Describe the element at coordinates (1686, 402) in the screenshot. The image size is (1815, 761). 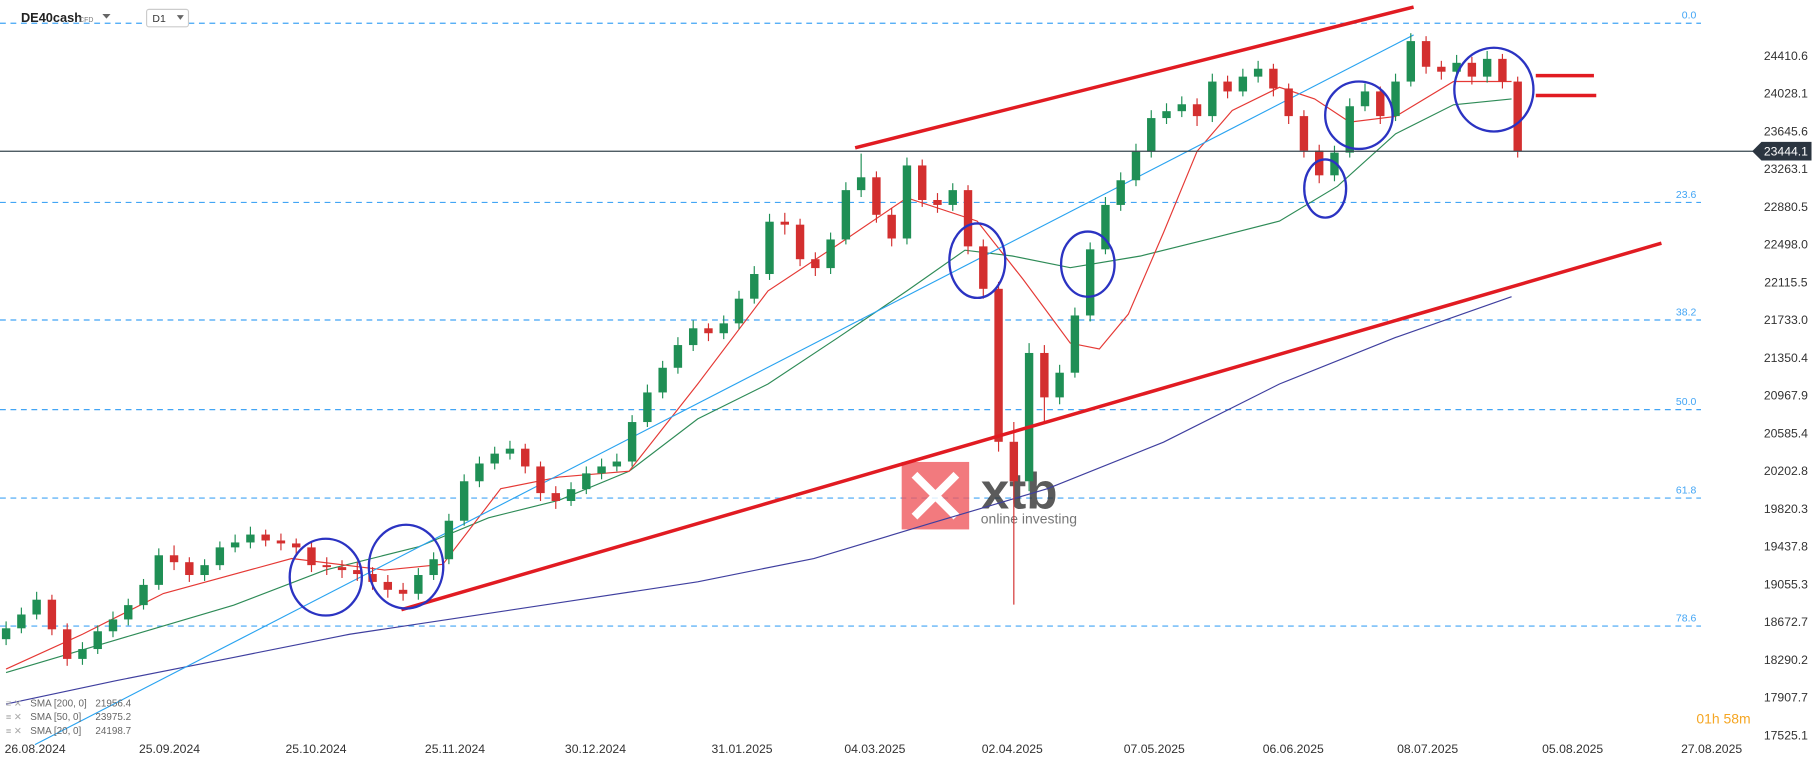
I see `fib-label: 50.0` at that location.